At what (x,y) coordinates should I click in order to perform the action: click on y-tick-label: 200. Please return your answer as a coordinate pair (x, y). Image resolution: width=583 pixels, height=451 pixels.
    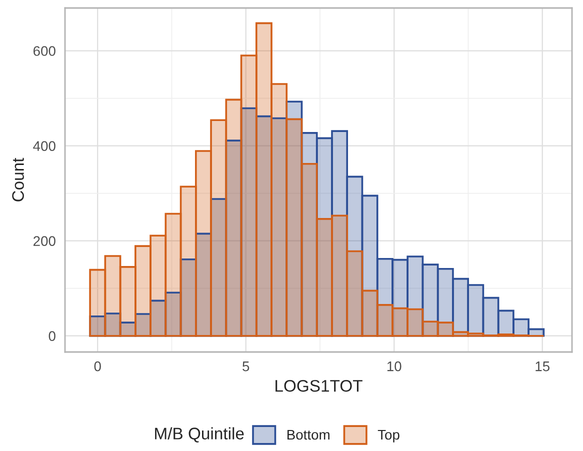
    Looking at the image, I should click on (45, 241).